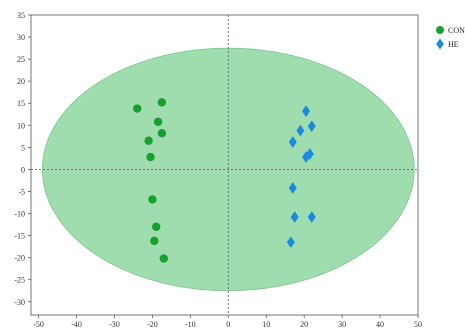  Describe the element at coordinates (19, 302) in the screenshot. I see `y-tick-label: -30` at that location.